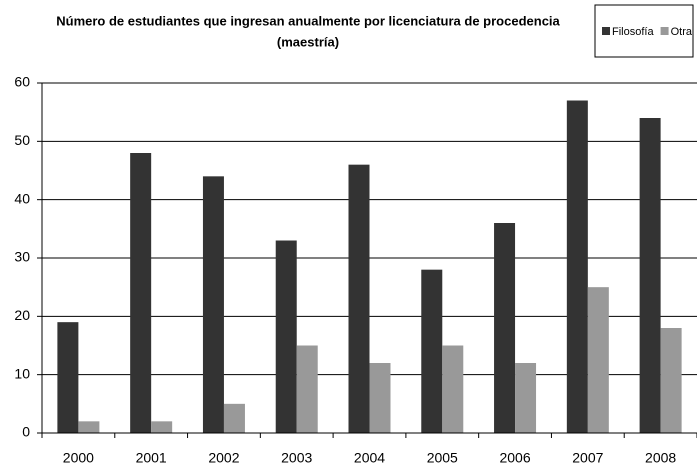 The width and height of the screenshot is (697, 465). Describe the element at coordinates (308, 41) in the screenshot. I see `chart-subtitle: (maestría)` at that location.